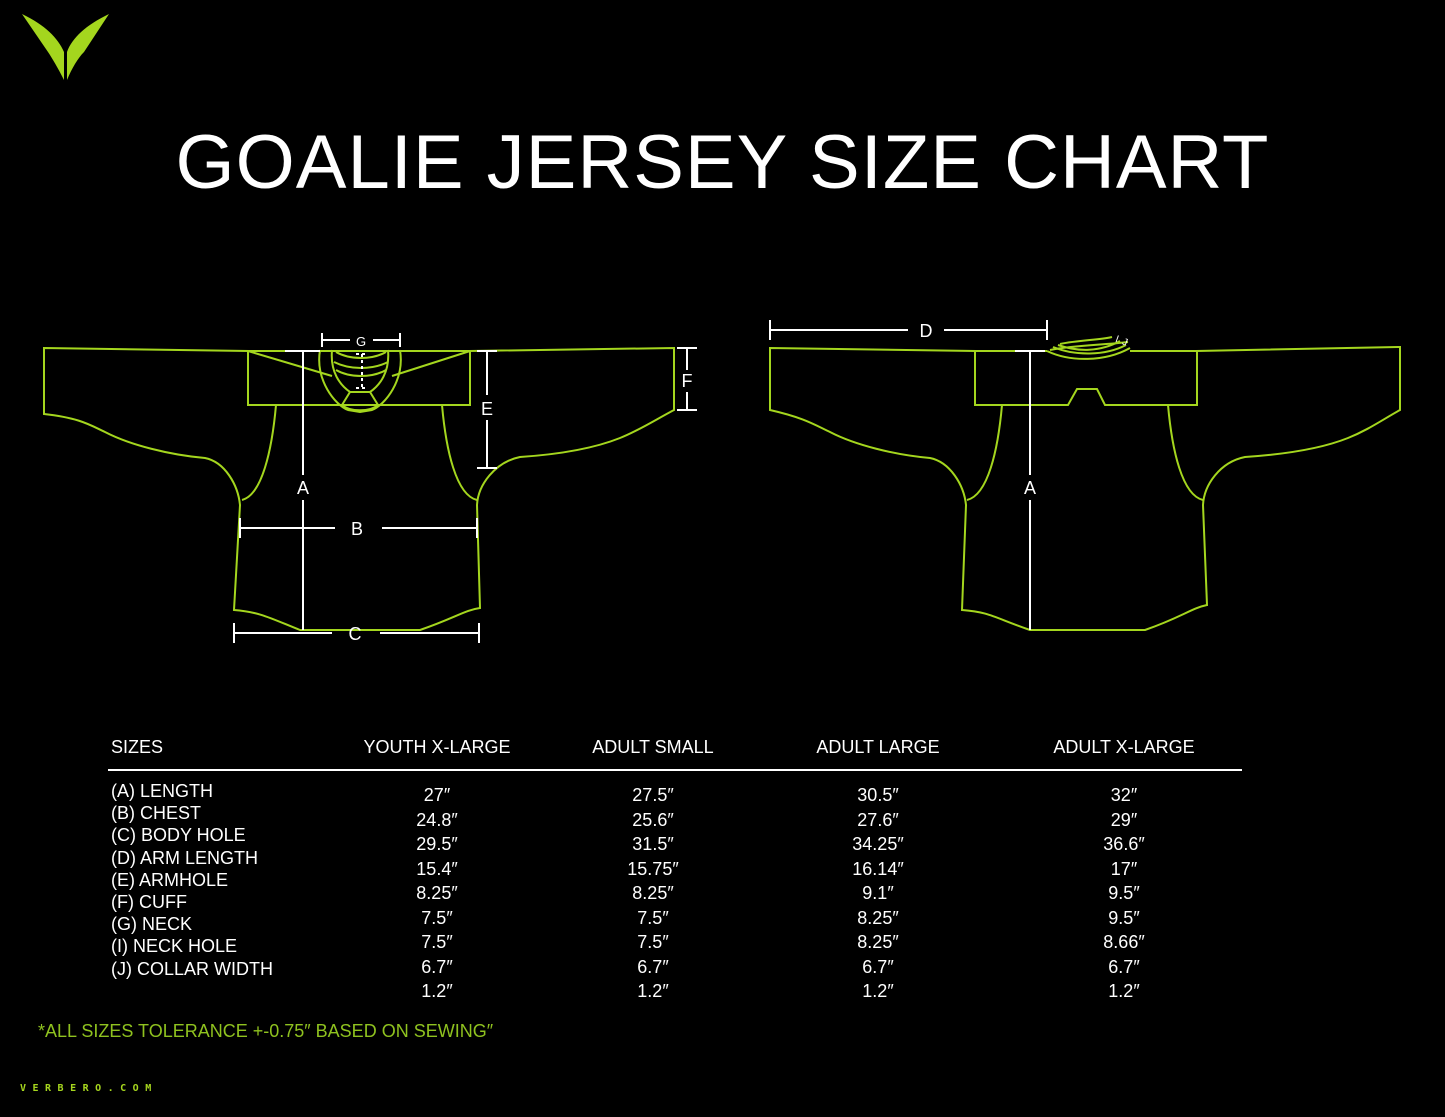  What do you see at coordinates (675, 770) in the screenshot?
I see `table-header-divider` at bounding box center [675, 770].